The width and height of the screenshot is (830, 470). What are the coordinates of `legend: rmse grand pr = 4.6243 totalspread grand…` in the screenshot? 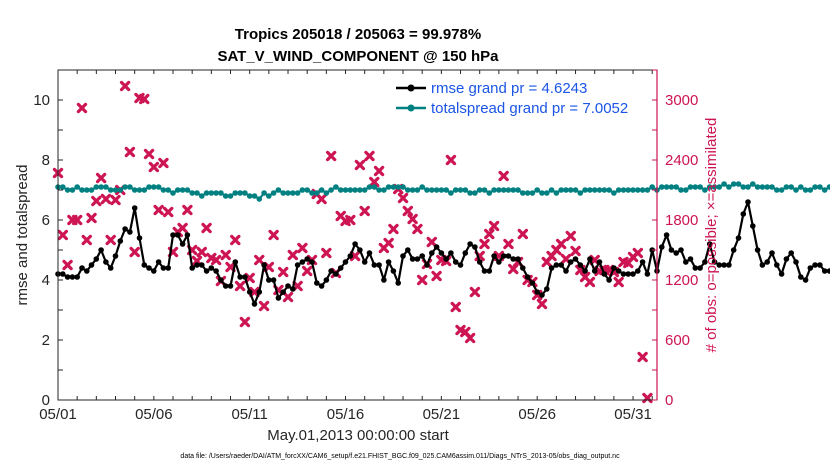 It's located at (512, 98).